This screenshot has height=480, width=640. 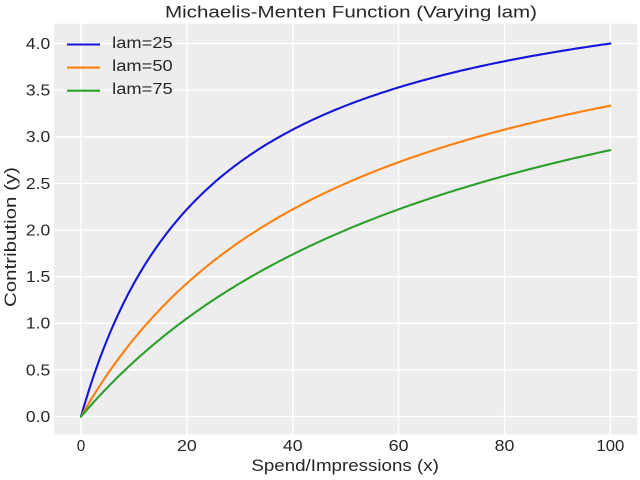 I want to click on svg-text:Michaelis-Menten Function (Var: Michaelis-Menten Function (Varying lam), so click(x=351, y=12).